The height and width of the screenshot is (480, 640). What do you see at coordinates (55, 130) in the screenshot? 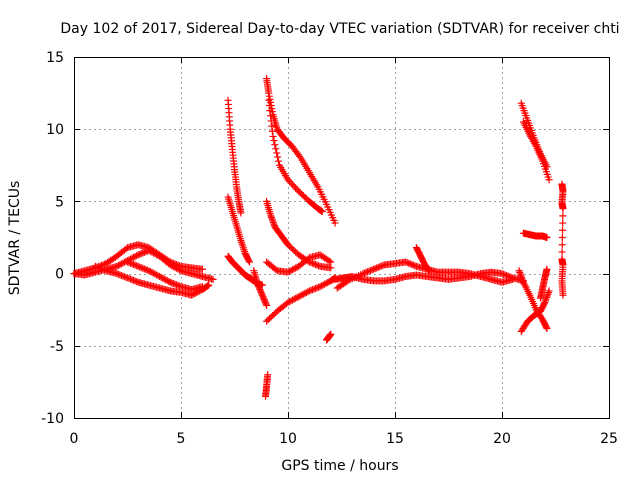
I see `y-tick-label: 10` at bounding box center [55, 130].